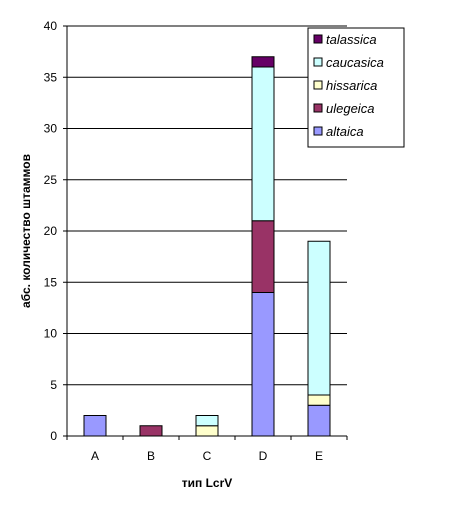 The height and width of the screenshot is (510, 463). Describe the element at coordinates (51, 180) in the screenshot. I see `y-tick-label-25: 25` at that location.